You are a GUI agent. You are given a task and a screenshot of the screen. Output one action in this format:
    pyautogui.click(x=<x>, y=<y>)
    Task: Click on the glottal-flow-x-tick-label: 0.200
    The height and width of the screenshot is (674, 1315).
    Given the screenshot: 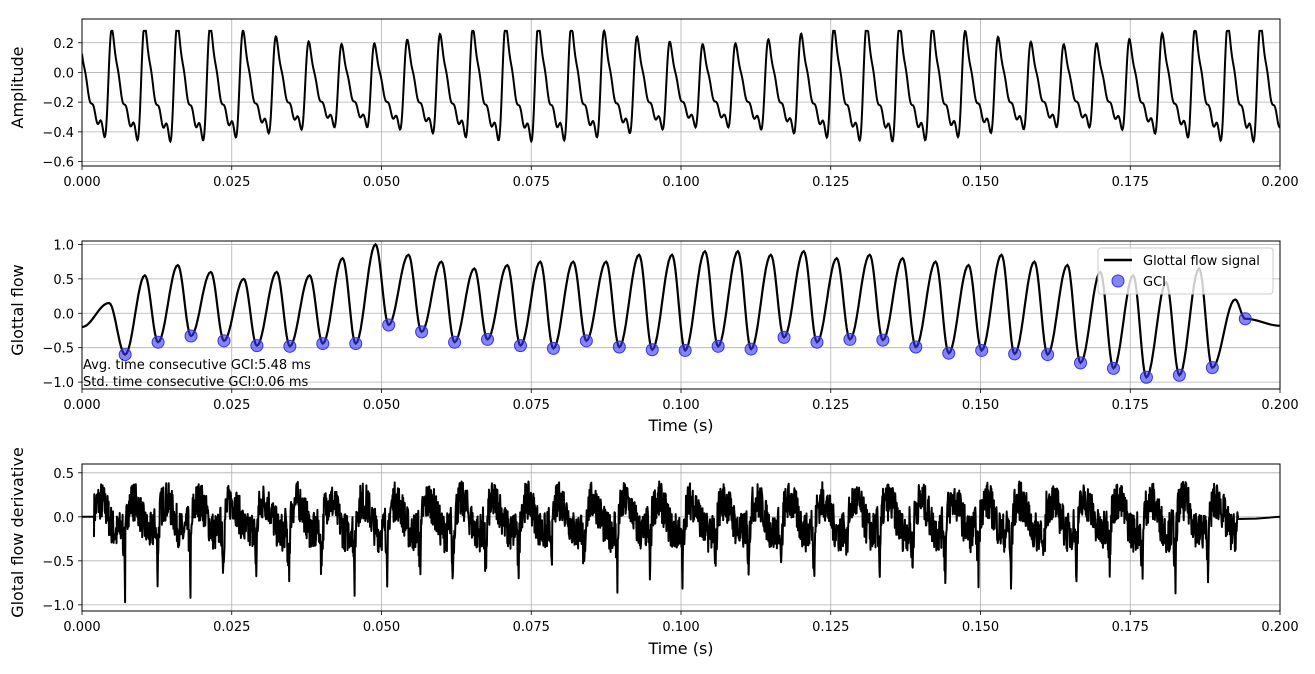 What is the action you would take?
    pyautogui.click(x=1279, y=405)
    